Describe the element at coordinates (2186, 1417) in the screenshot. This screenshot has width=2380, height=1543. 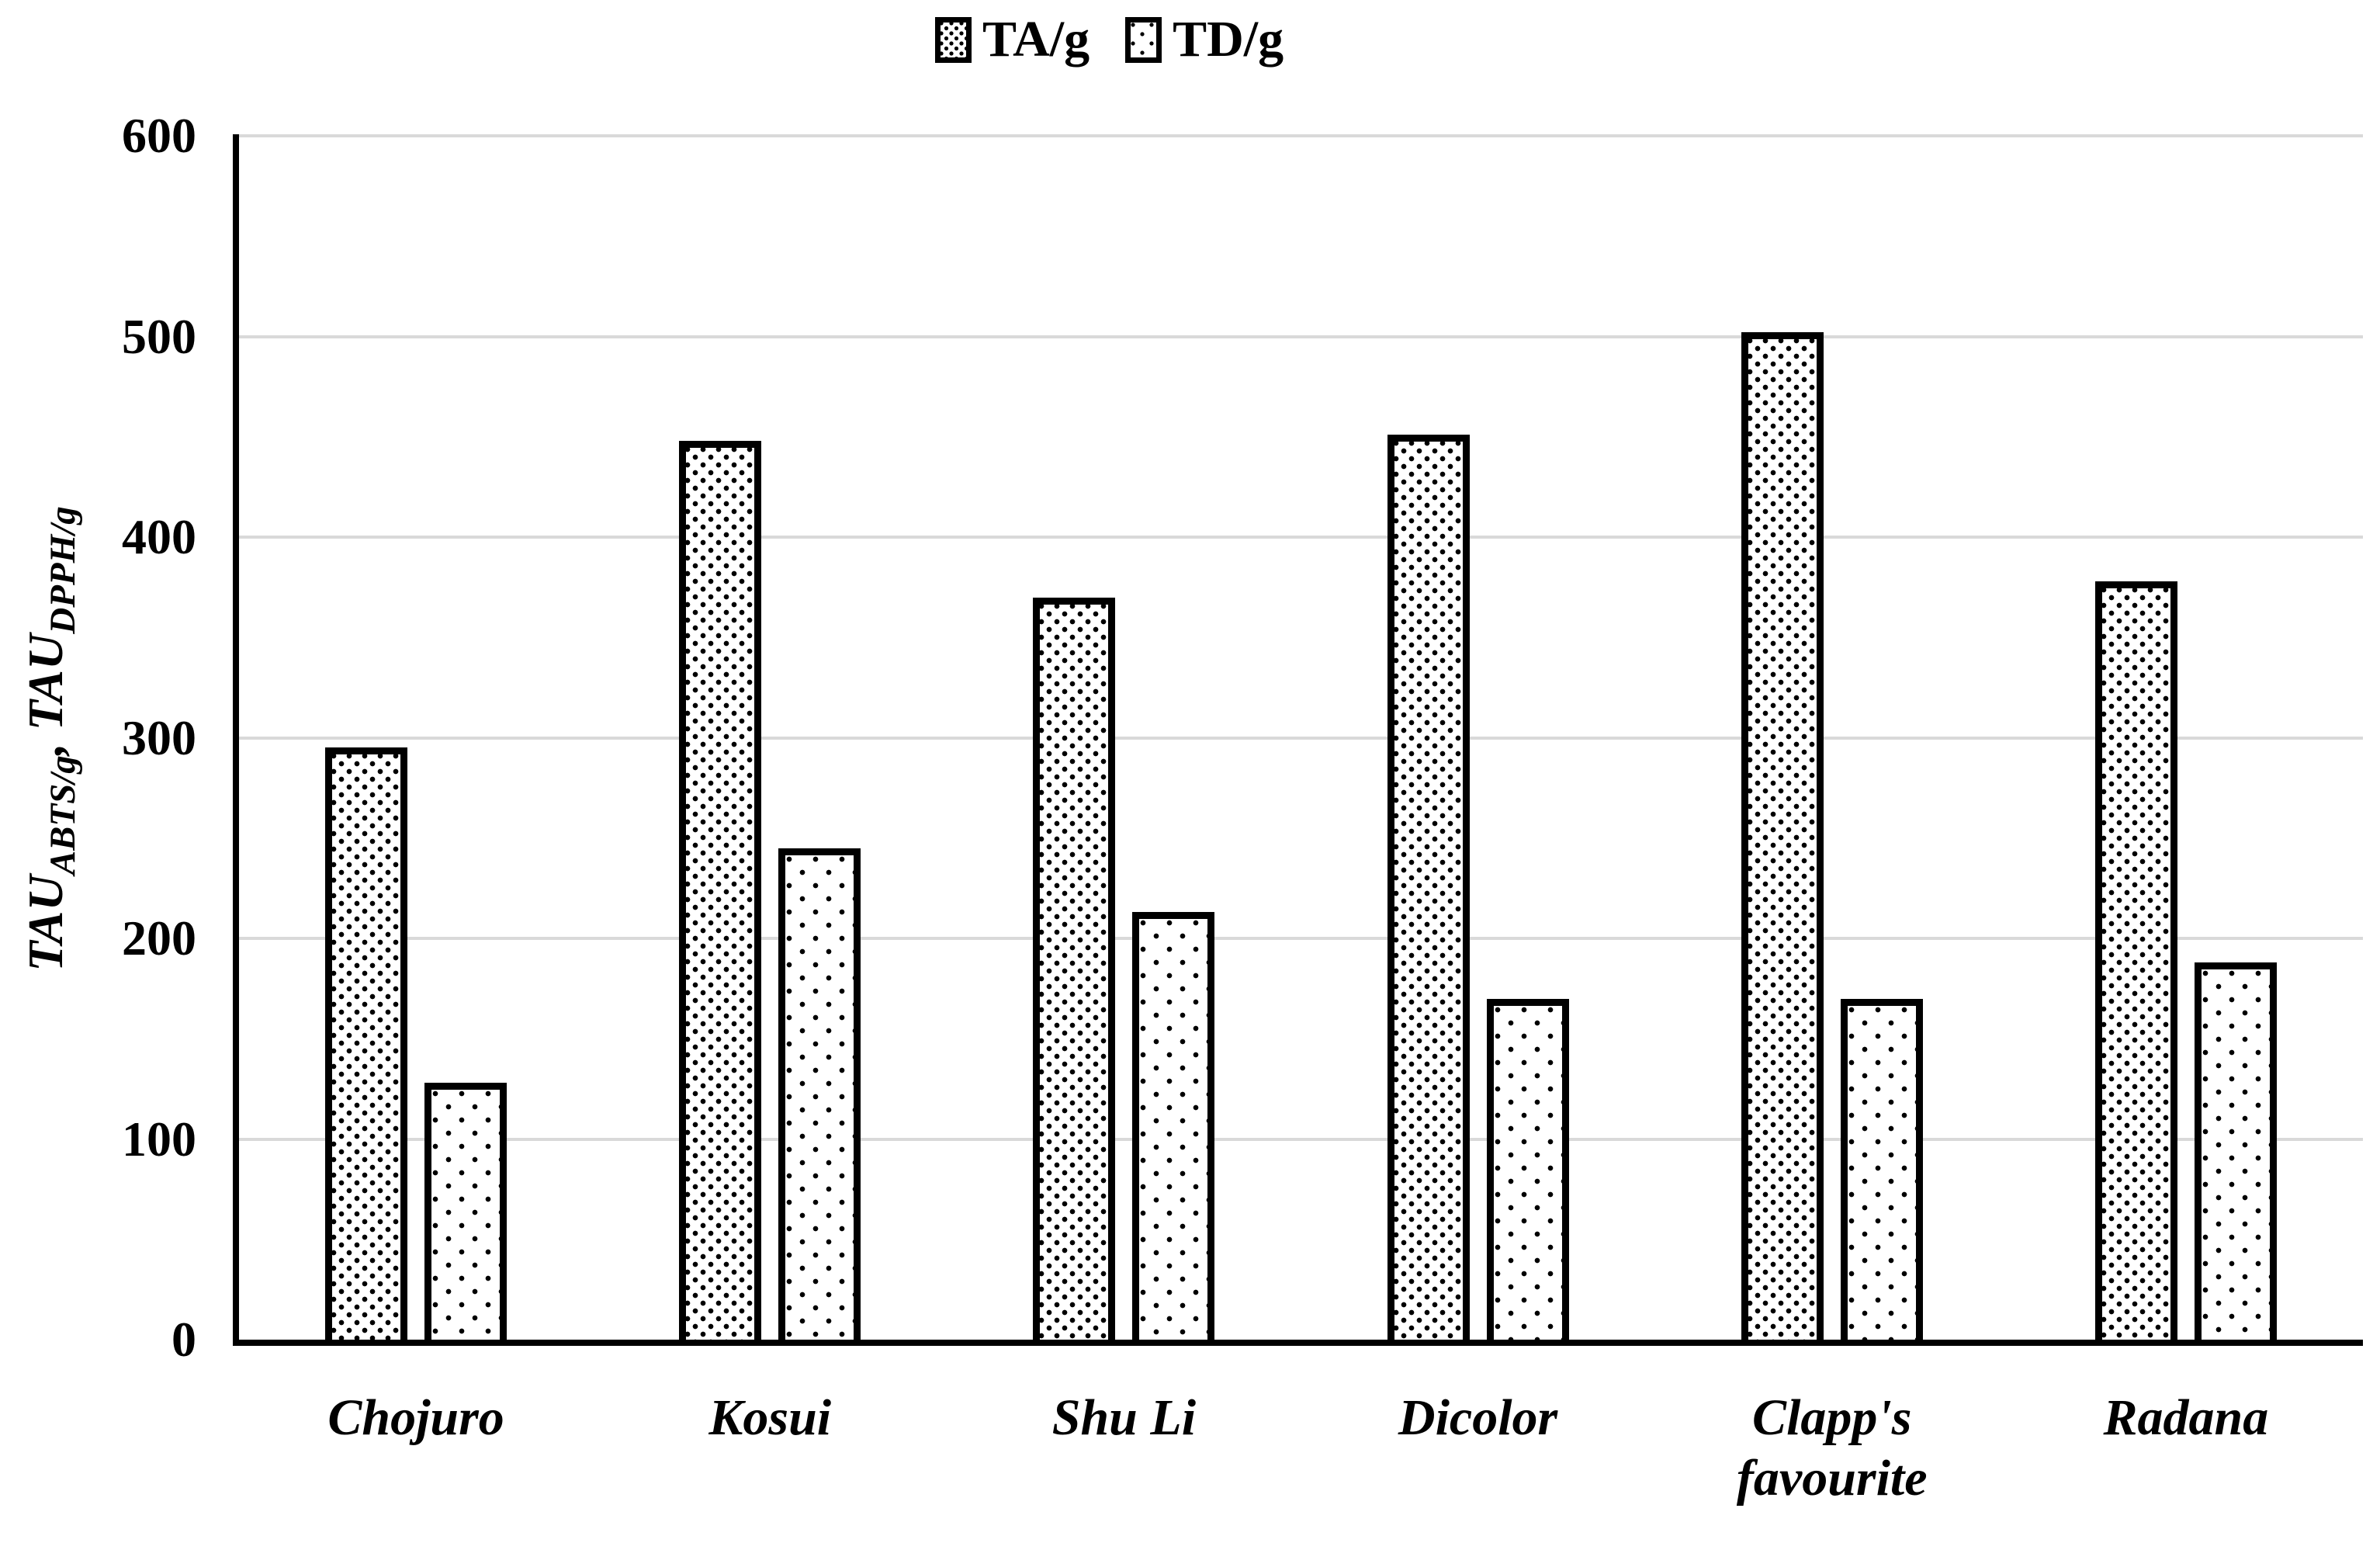
I see `x-category-label-radana: Radana` at that location.